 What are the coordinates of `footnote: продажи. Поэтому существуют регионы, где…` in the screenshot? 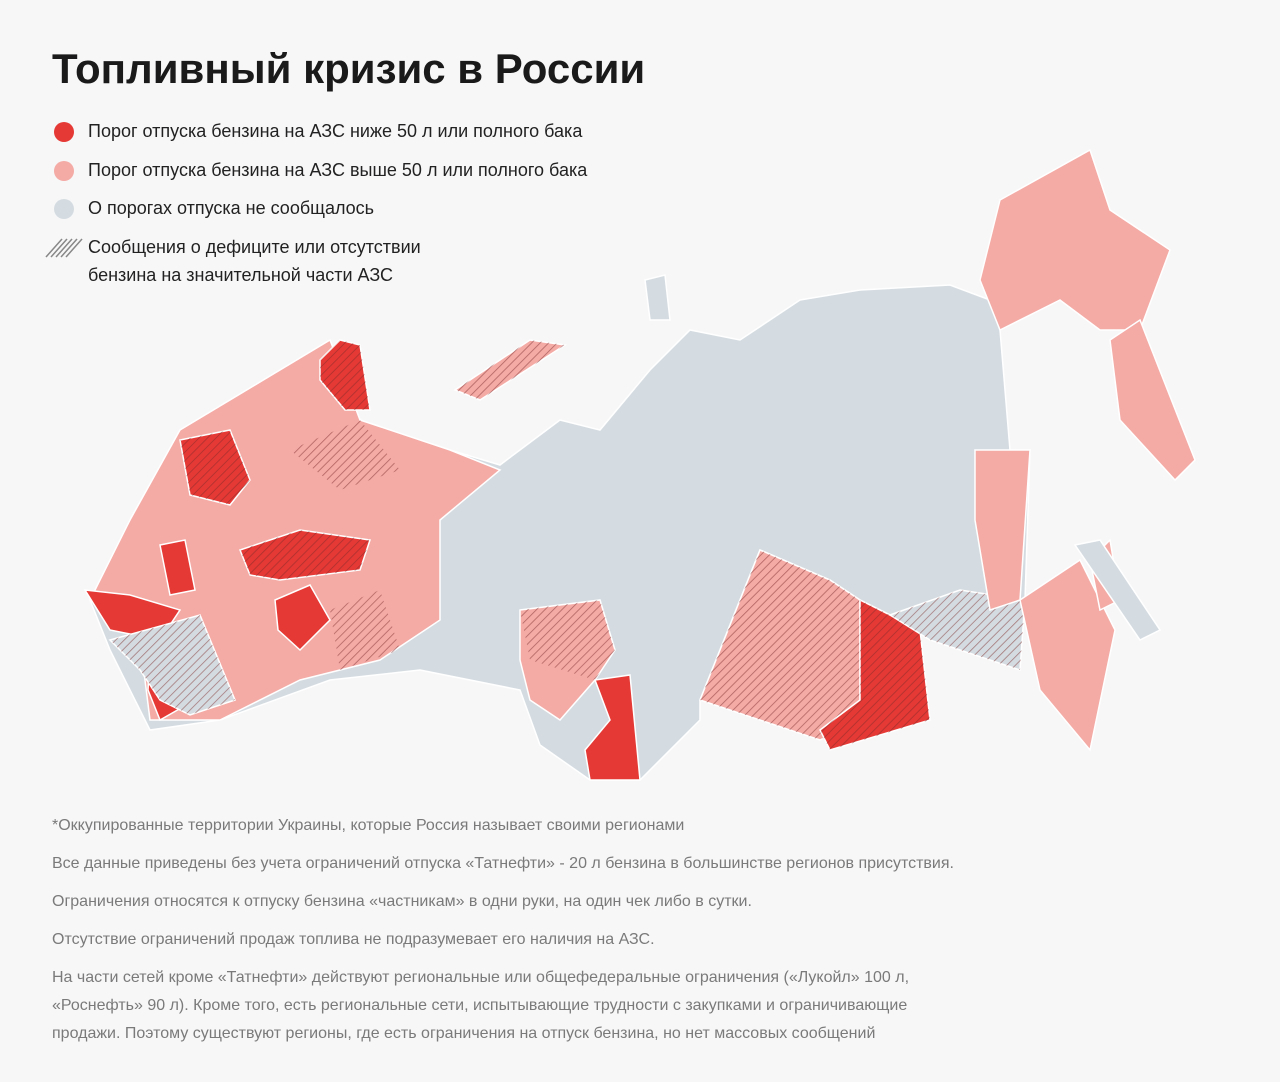 It's located at (463, 1033).